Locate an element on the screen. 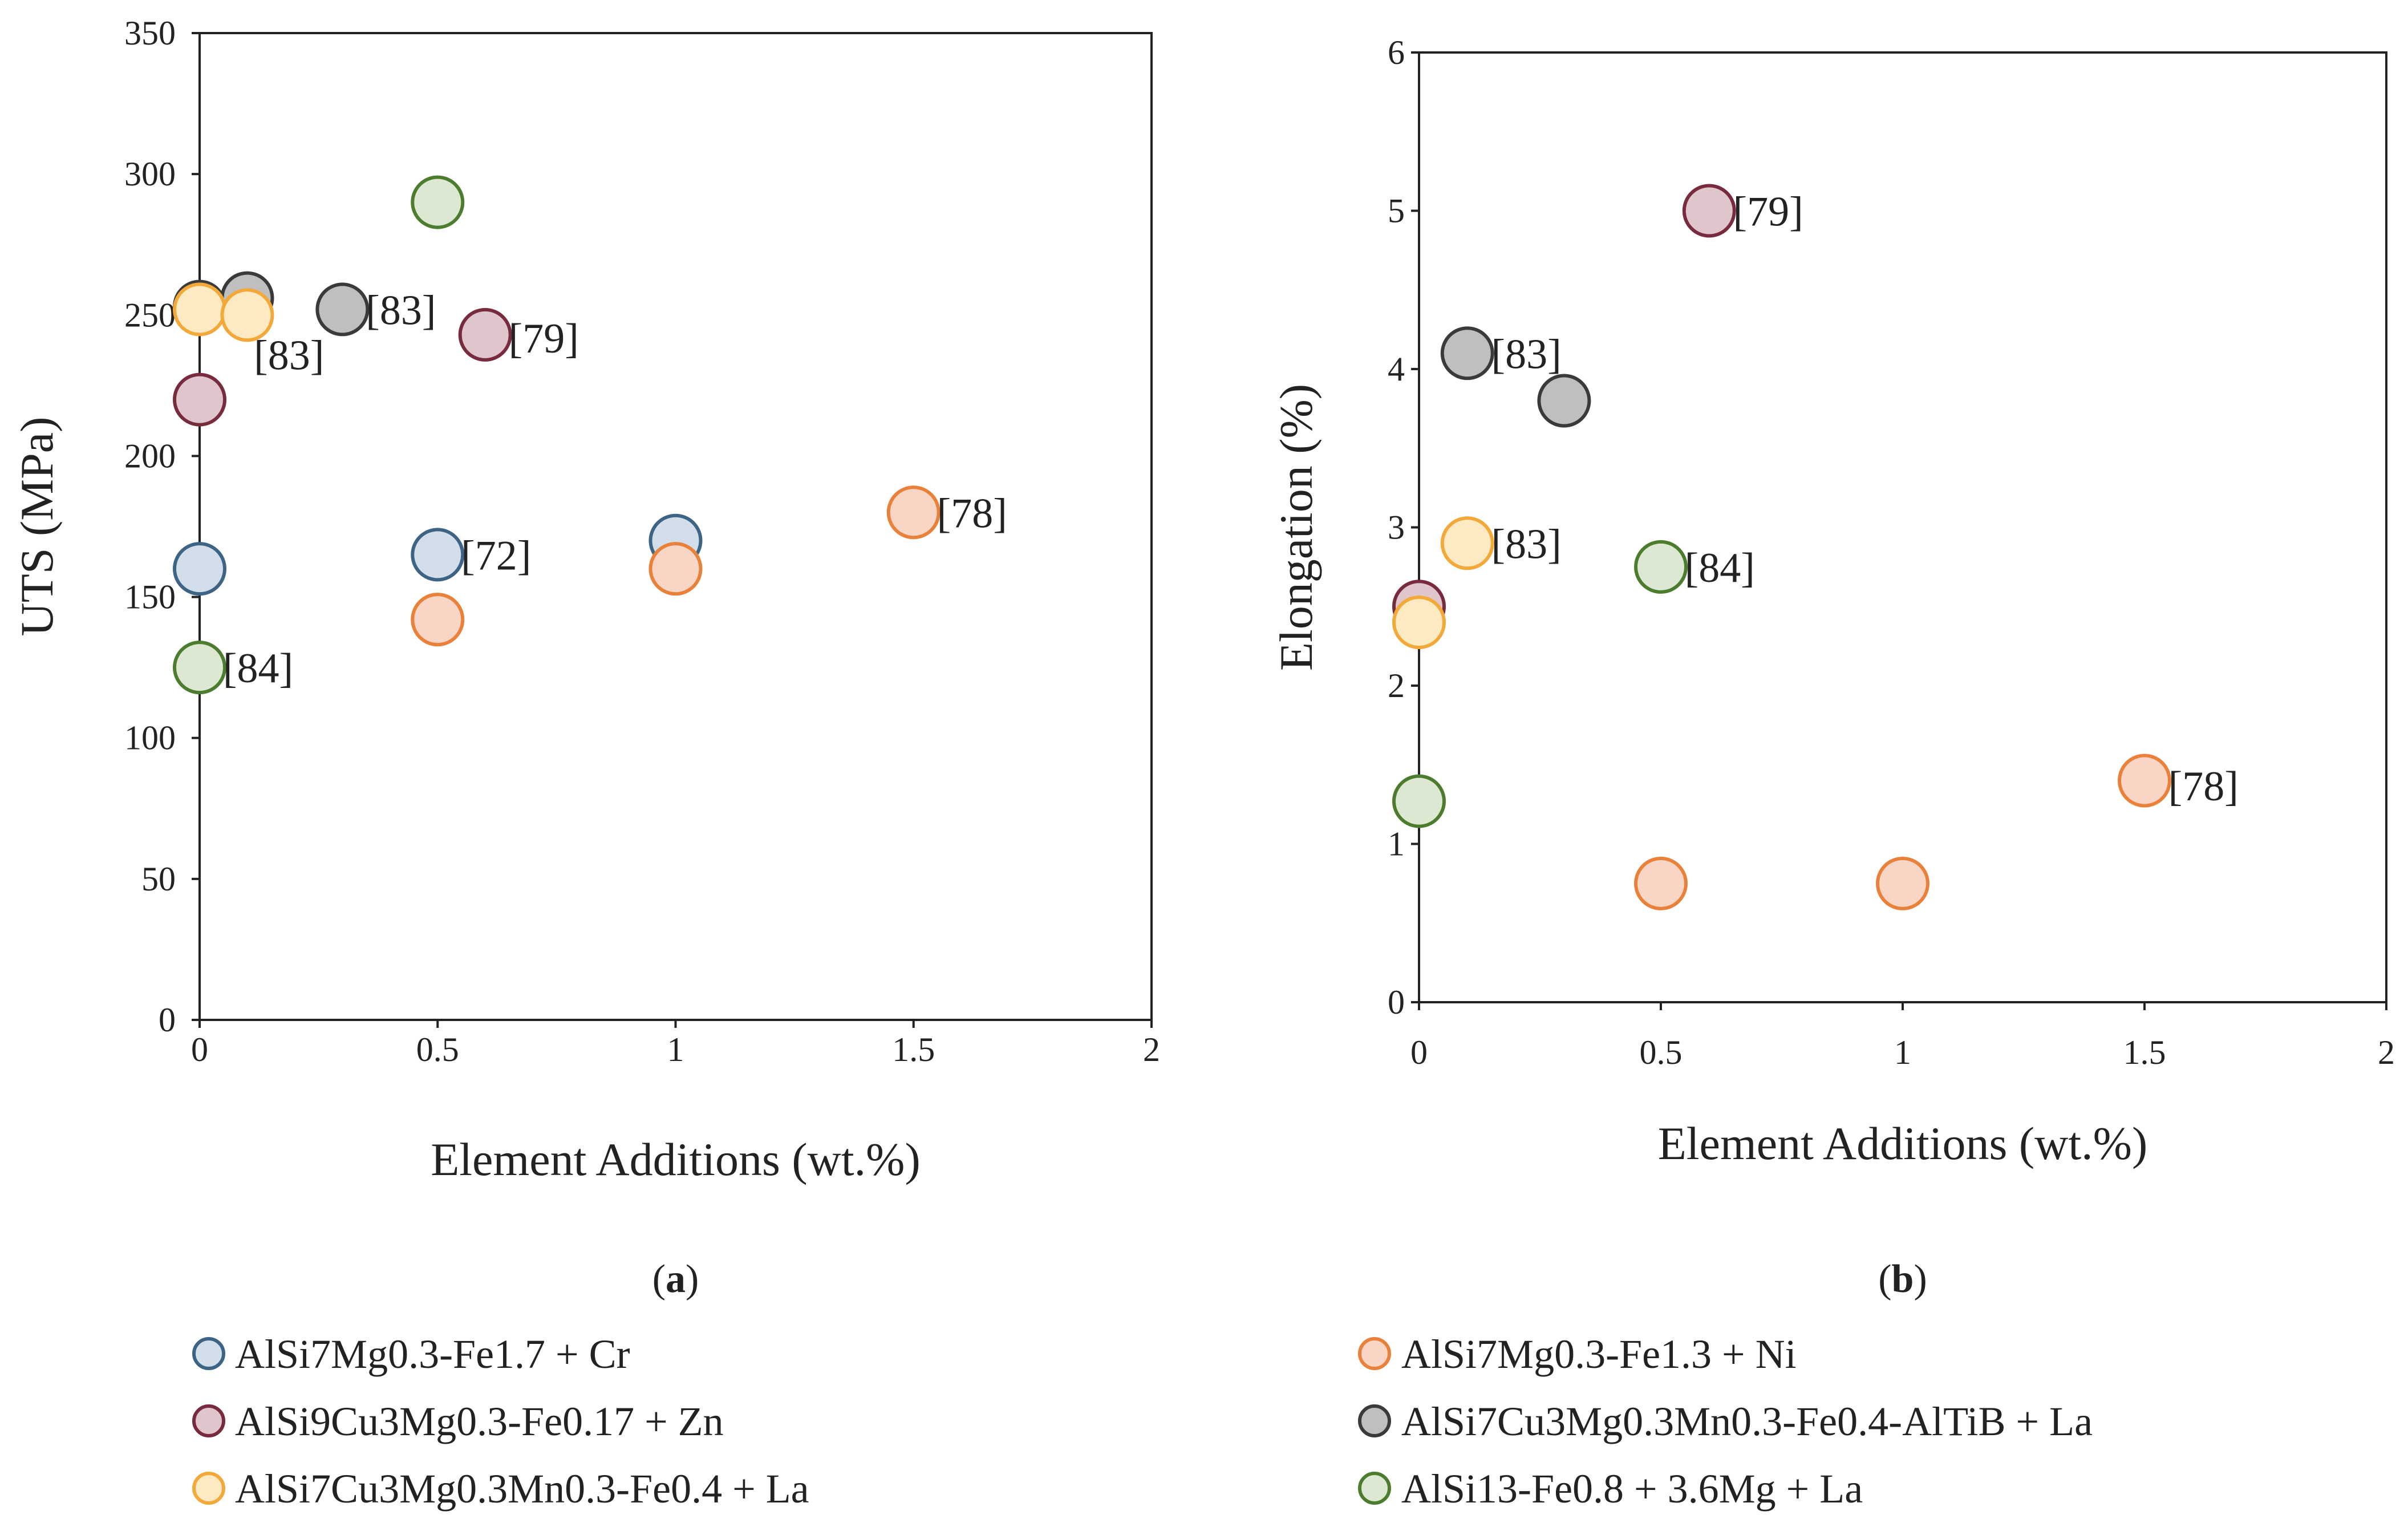 Image resolution: width=2408 pixels, height=1523 pixels. y-tick-label: 2 is located at coordinates (1396, 685).